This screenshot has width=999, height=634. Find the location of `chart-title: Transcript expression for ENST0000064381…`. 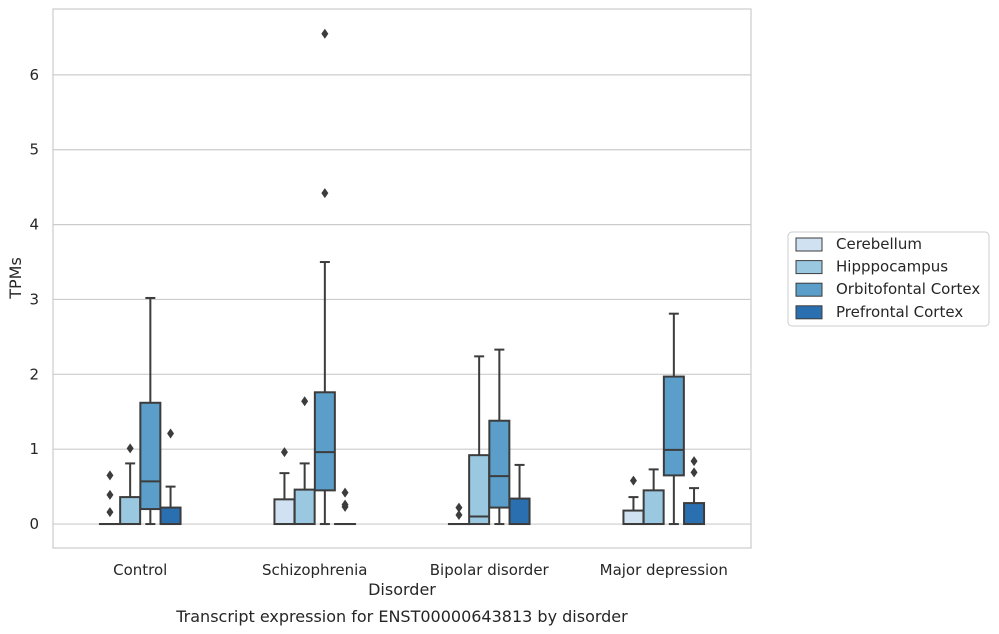

chart-title: Transcript expression for ENST0000064381… is located at coordinates (401, 616).